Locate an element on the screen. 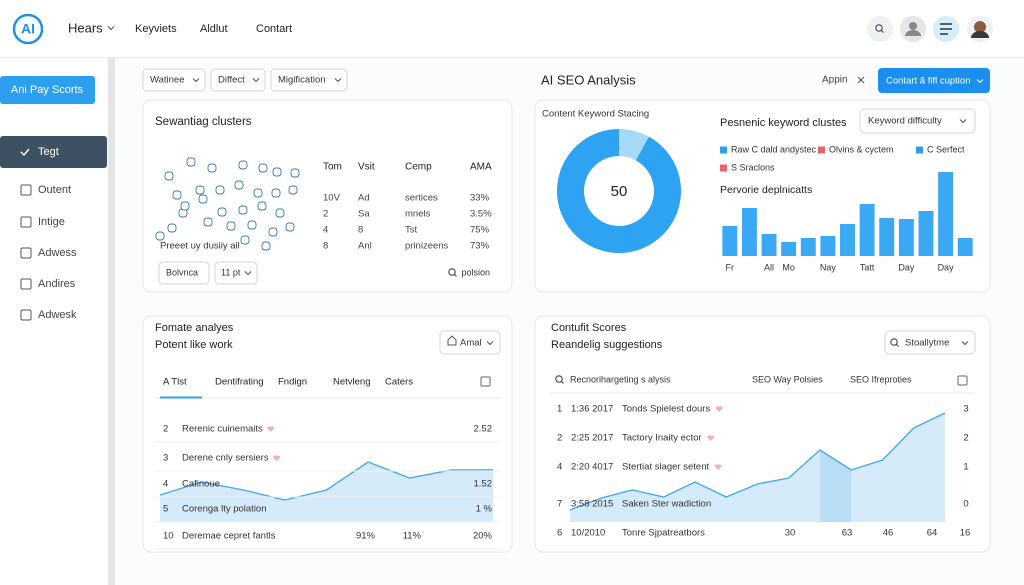 The image size is (1024, 585). footer-label: 11 pt is located at coordinates (231, 272).